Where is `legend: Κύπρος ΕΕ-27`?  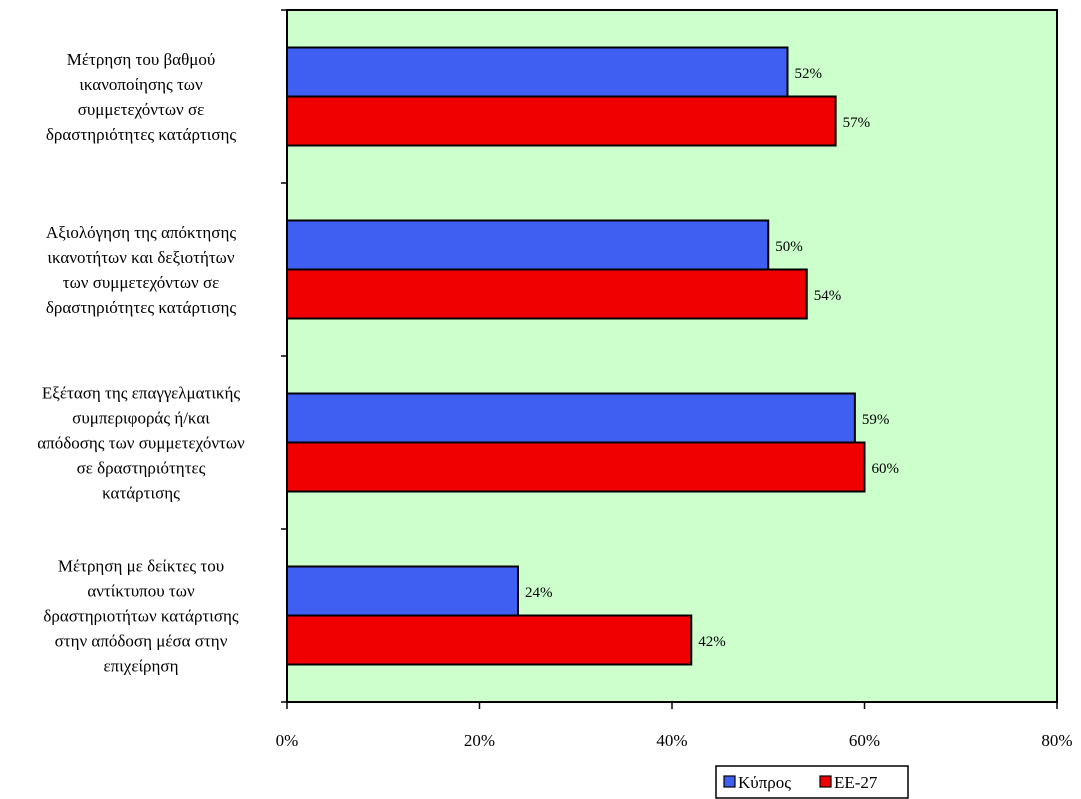
legend: Κύπρος ΕΕ-27 is located at coordinates (812, 782).